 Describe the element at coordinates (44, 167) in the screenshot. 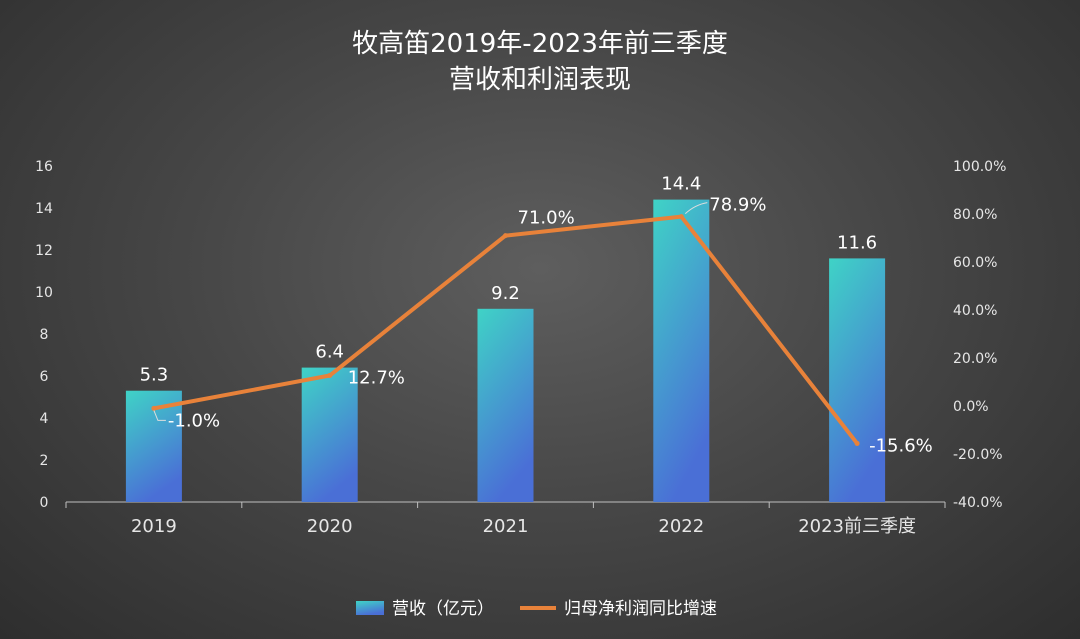

I see `y-left-tick-label: 16` at that location.